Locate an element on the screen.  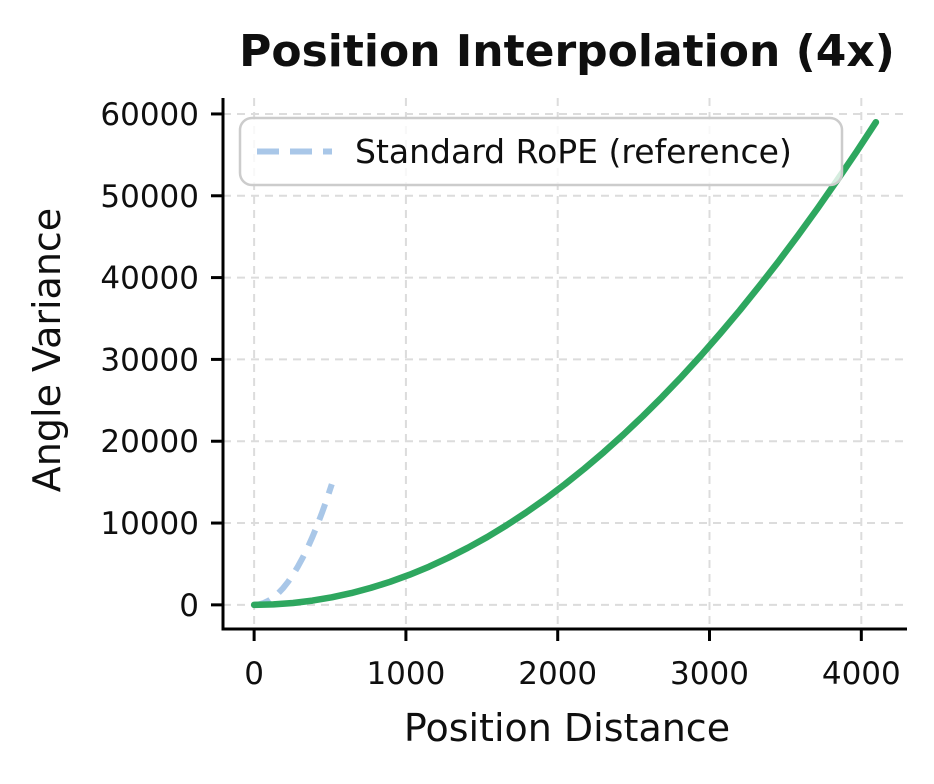
y-axis-label: Angle Variance is located at coordinates (47, 350).